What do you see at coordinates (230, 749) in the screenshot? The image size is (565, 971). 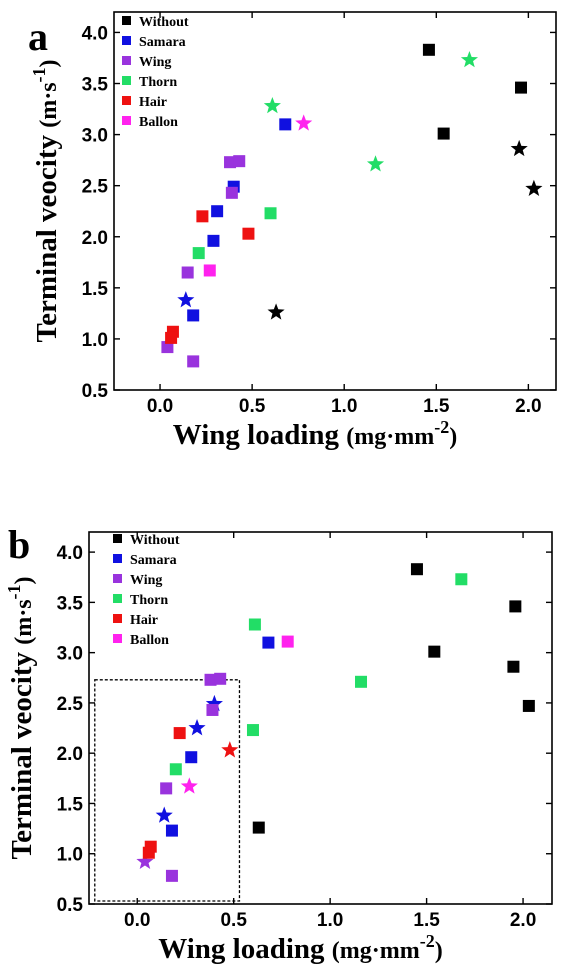 I see `data-point-hair-star` at bounding box center [230, 749].